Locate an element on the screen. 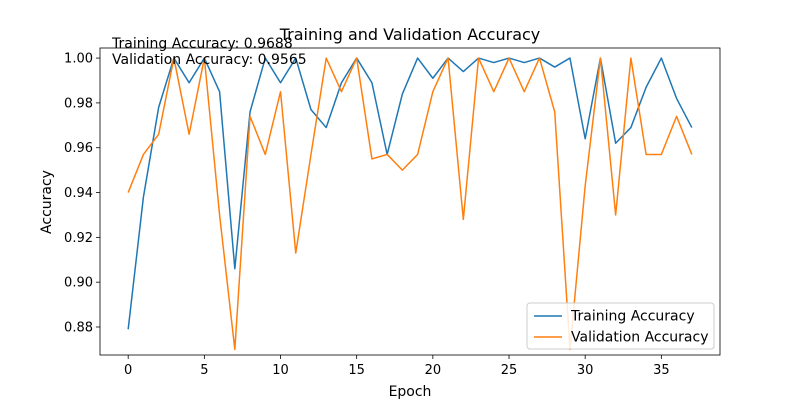 This screenshot has height=400, width=800. legend: Training Accuracy Validation Accuracy is located at coordinates (620, 326).